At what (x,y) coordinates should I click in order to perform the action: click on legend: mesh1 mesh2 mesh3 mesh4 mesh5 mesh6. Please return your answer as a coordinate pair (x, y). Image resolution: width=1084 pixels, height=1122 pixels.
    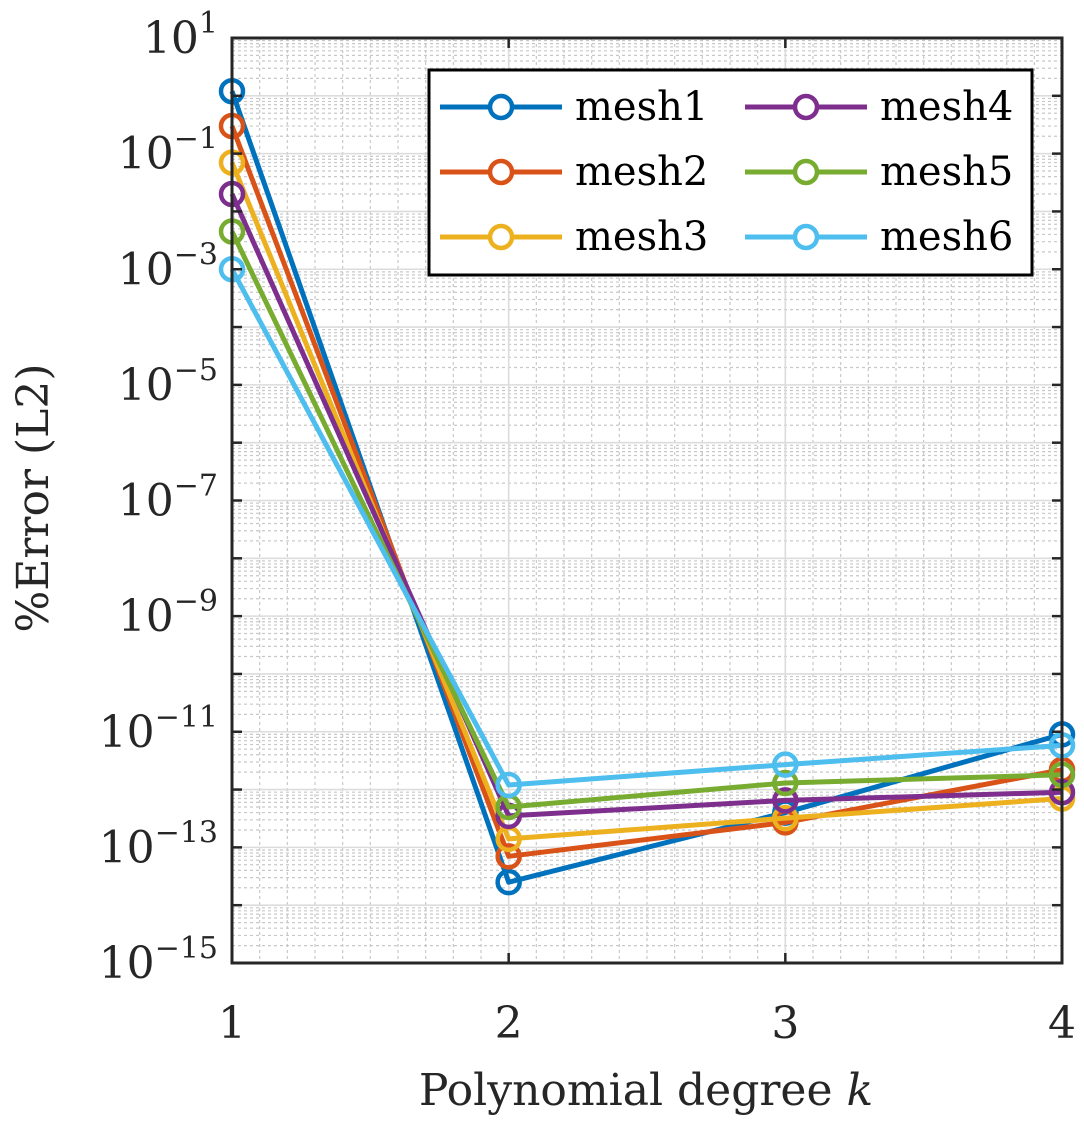
    Looking at the image, I should click on (730, 172).